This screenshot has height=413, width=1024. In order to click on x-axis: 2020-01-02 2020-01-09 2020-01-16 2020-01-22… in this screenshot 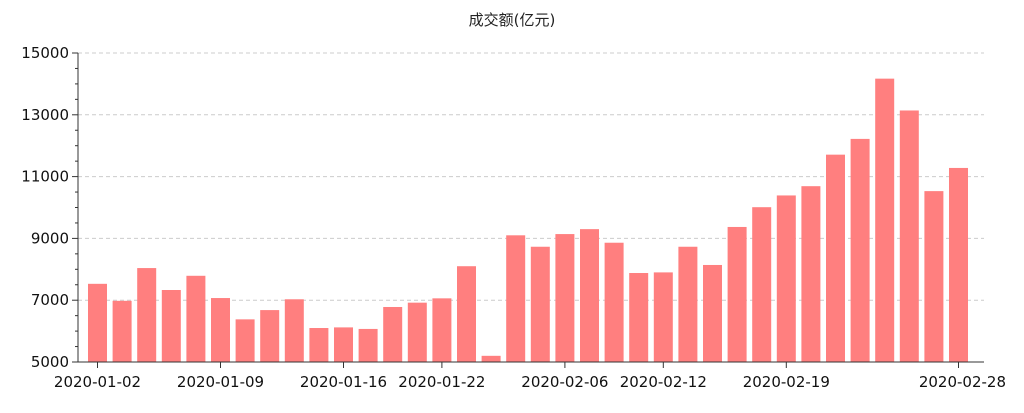, I will do `click(530, 376)`.